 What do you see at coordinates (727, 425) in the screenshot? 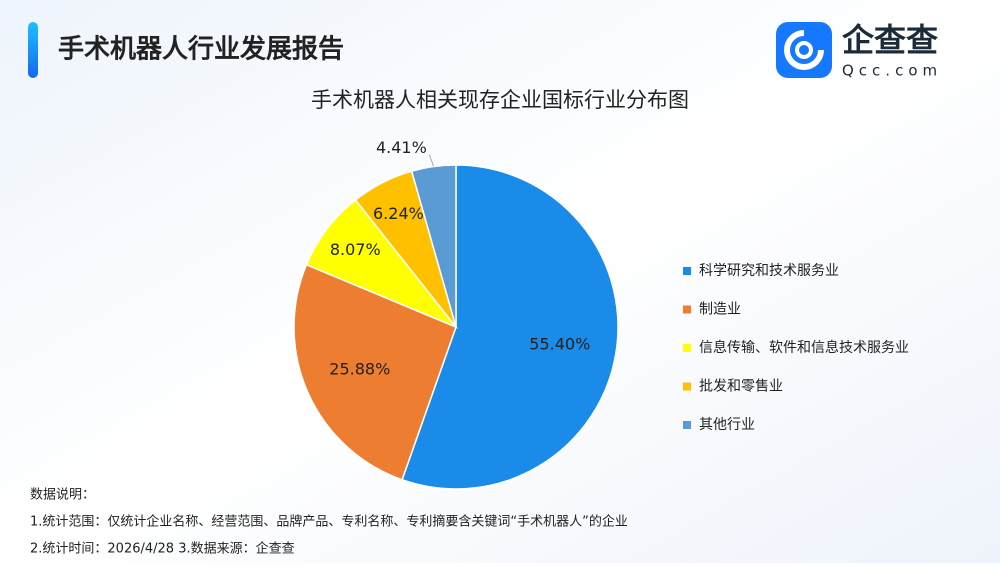
I see `legend-label: 其他行业` at bounding box center [727, 425].